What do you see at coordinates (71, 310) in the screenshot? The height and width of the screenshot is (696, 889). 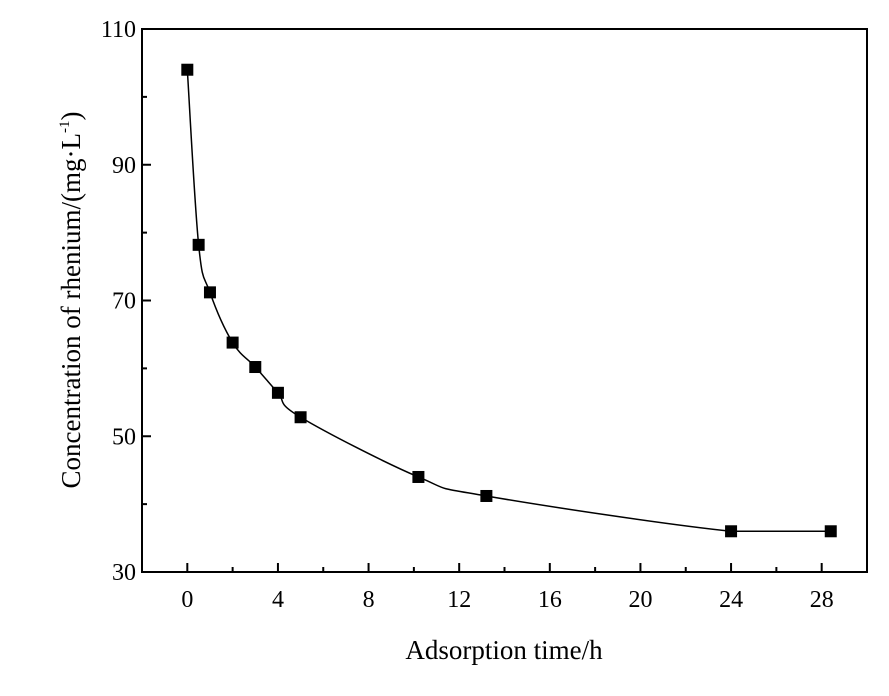 I see `y-axis-title-main: Concentration of rhenium/(mg·L` at bounding box center [71, 310].